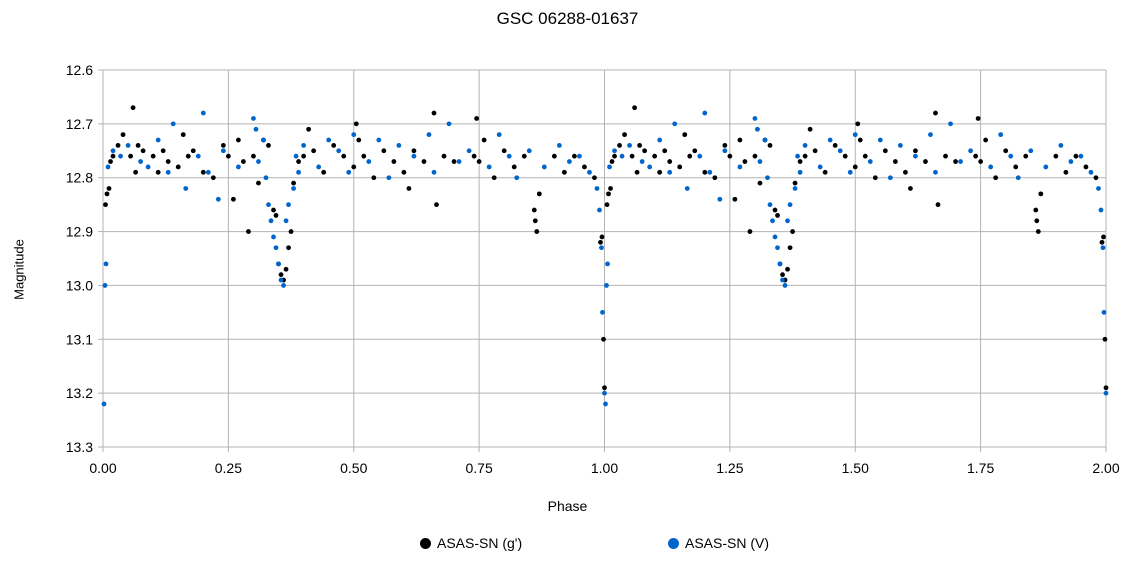 This screenshot has height=568, width=1135. What do you see at coordinates (567, 18) in the screenshot?
I see `chart-title: GSC 06288-01637` at bounding box center [567, 18].